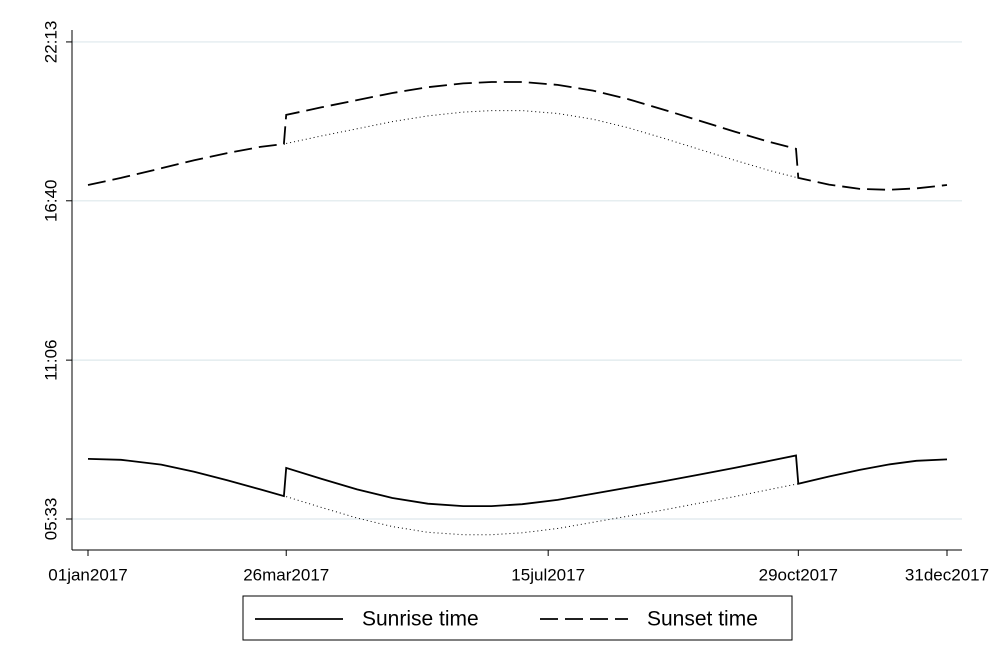 This screenshot has height=668, width=992. I want to click on y-tick-label: 11:06, so click(50, 359).